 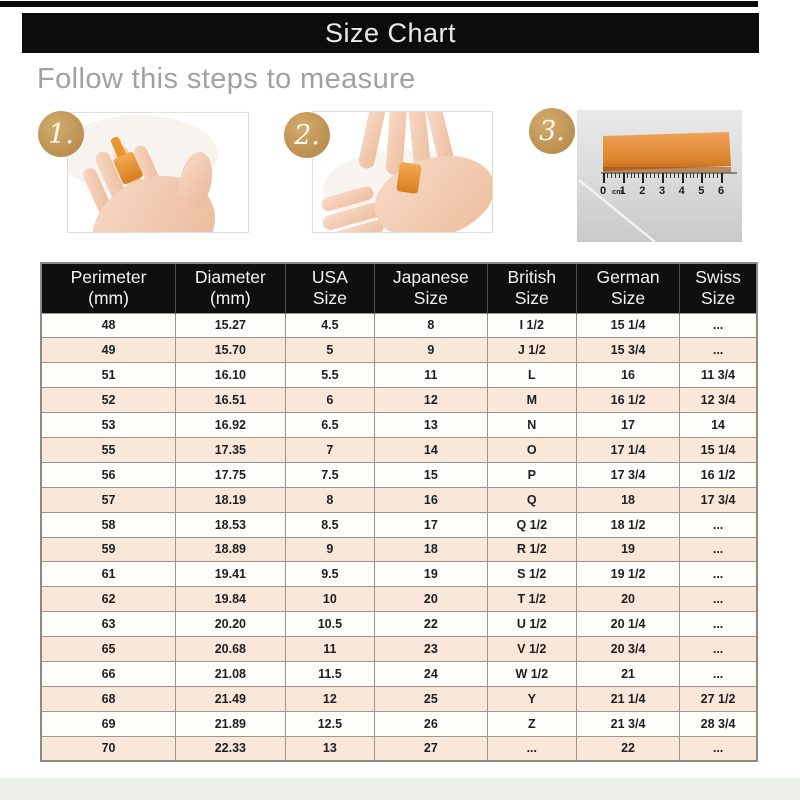 I want to click on ruler-scale: 0 1 2 3 4 5 6 cm, so click(x=661, y=200).